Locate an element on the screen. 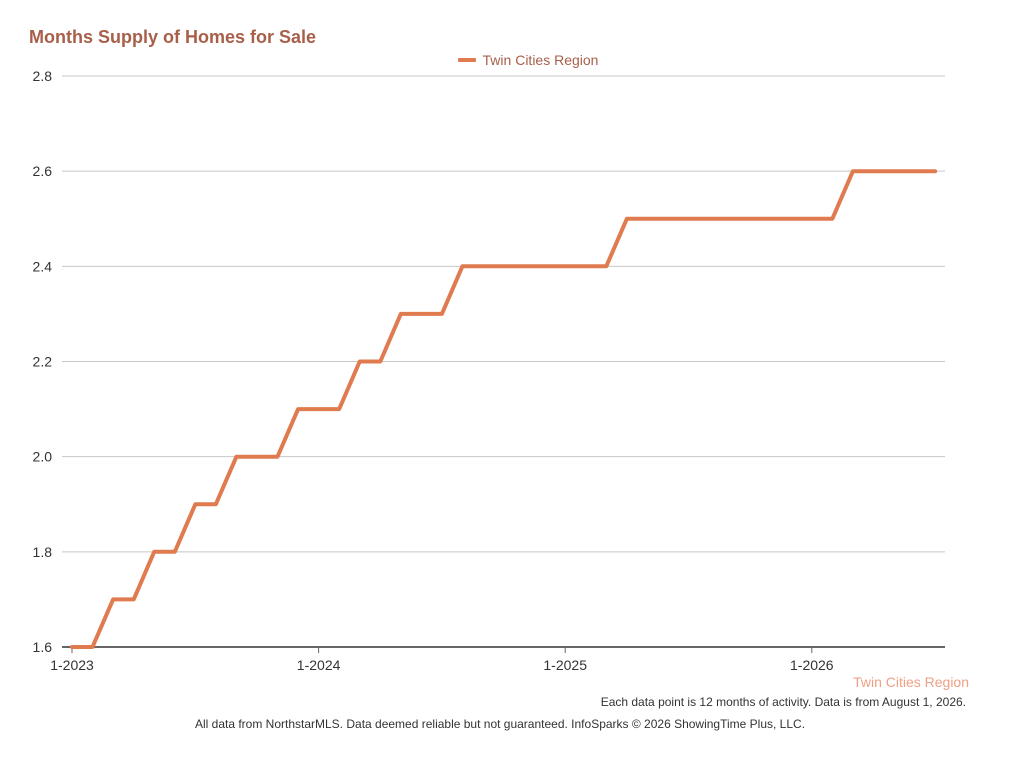 This screenshot has height=768, width=1024. series-watermark: Twin Cities Region is located at coordinates (911, 682).